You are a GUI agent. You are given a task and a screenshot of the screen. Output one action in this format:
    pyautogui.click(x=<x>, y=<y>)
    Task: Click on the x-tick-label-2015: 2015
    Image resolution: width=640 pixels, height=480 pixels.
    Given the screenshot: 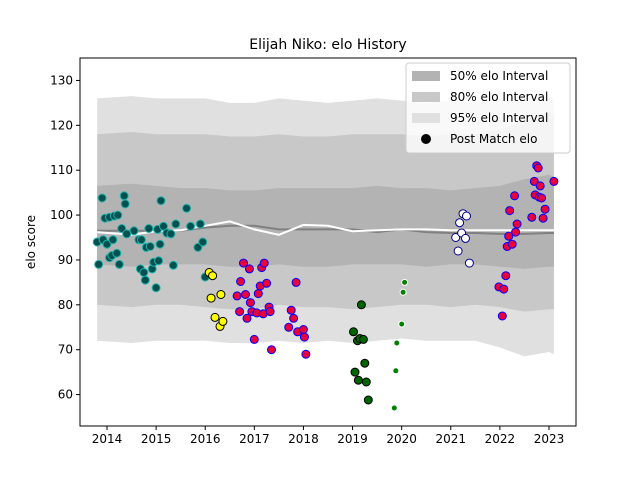 What is the action you would take?
    pyautogui.click(x=156, y=439)
    